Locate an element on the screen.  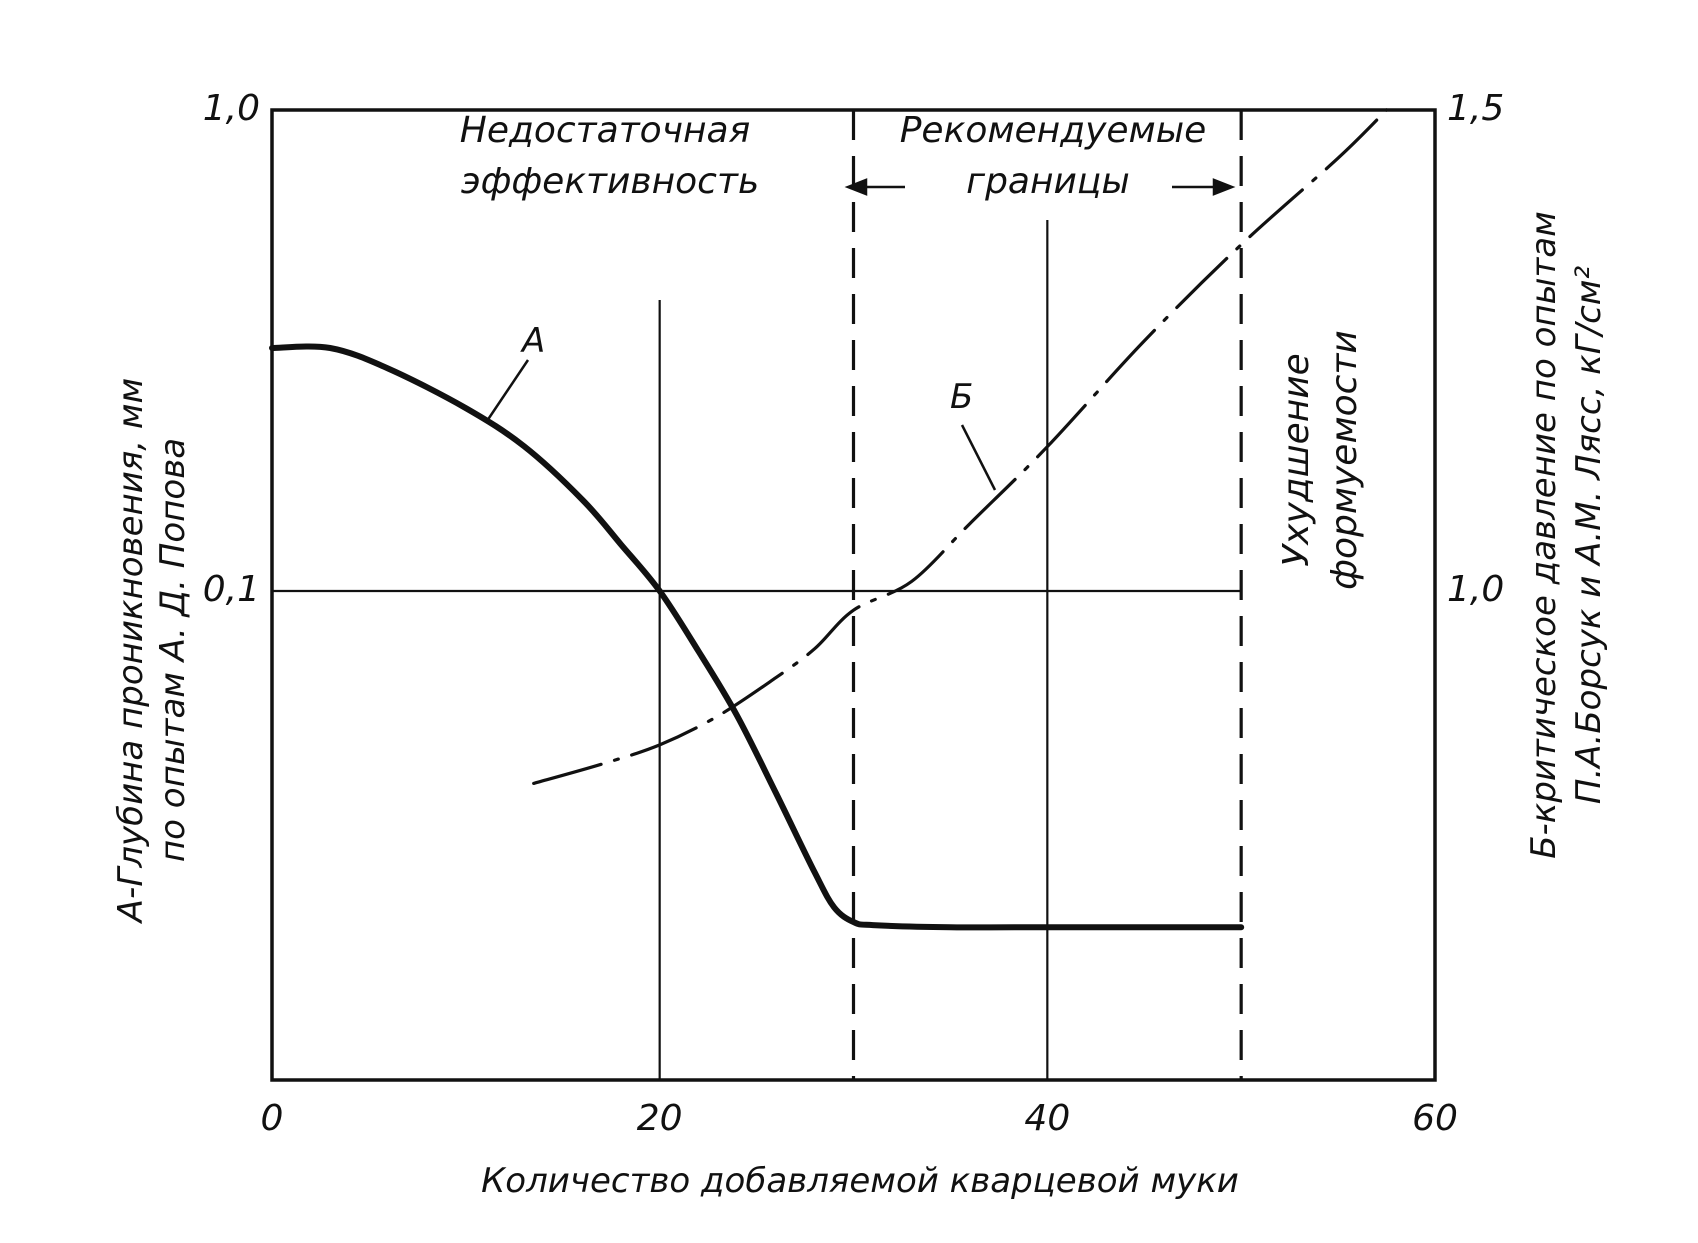
series-a-label: А is located at coordinates (532, 341).